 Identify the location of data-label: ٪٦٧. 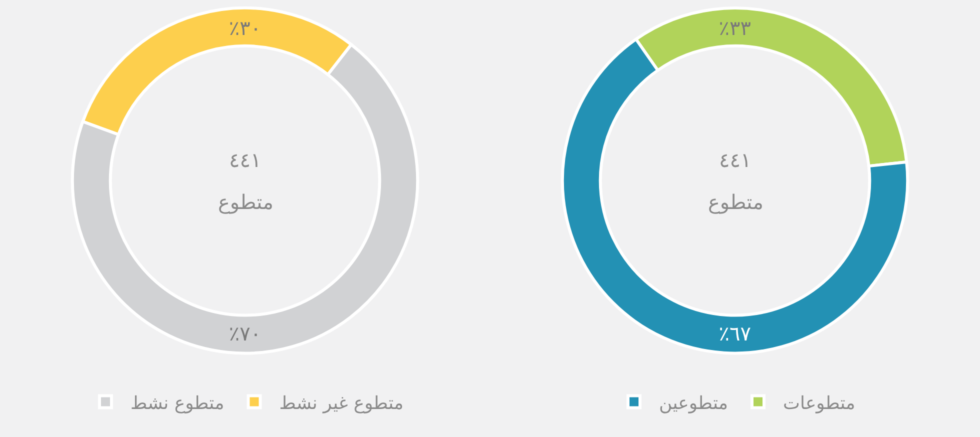
(735, 333).